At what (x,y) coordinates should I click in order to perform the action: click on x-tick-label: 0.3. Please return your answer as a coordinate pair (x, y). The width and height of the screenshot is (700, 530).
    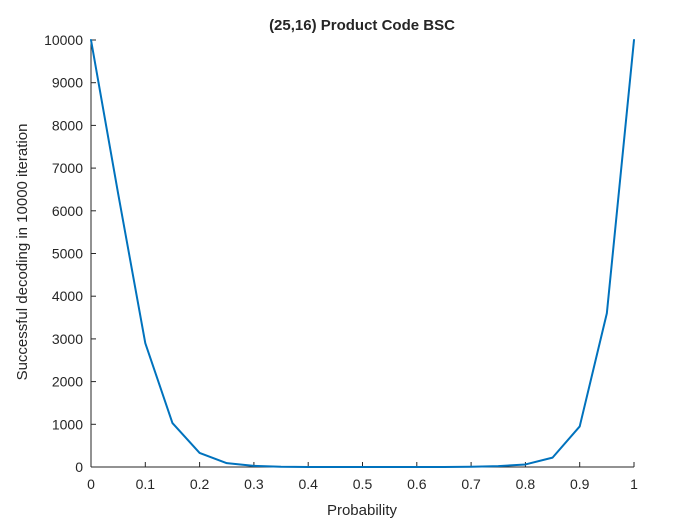
    Looking at the image, I should click on (254, 484).